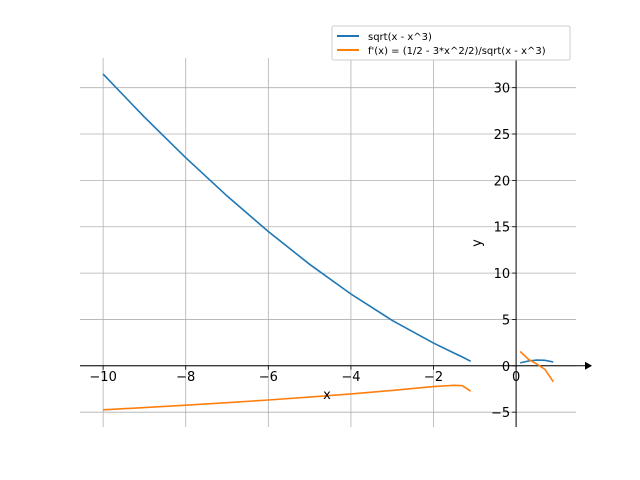 This screenshot has height=480, width=640. What do you see at coordinates (185, 377) in the screenshot?
I see `x-tick-label: −8` at bounding box center [185, 377].